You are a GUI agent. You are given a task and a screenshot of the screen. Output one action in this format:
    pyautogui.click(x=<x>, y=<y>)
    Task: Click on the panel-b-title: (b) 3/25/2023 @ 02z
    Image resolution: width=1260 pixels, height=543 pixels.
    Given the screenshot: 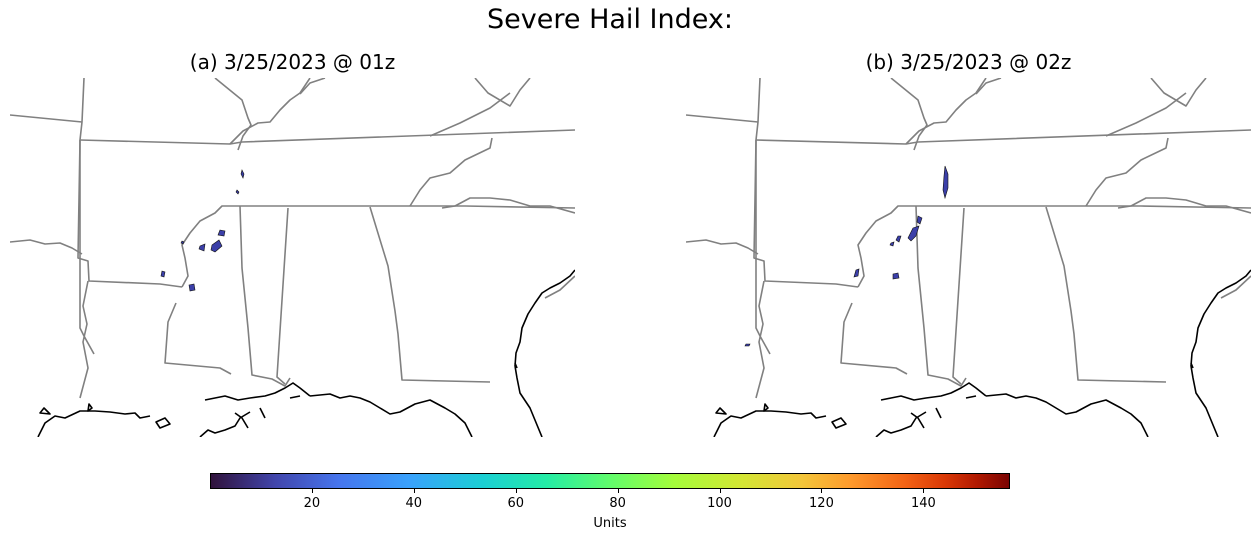 What is the action you would take?
    pyautogui.click(x=968, y=62)
    